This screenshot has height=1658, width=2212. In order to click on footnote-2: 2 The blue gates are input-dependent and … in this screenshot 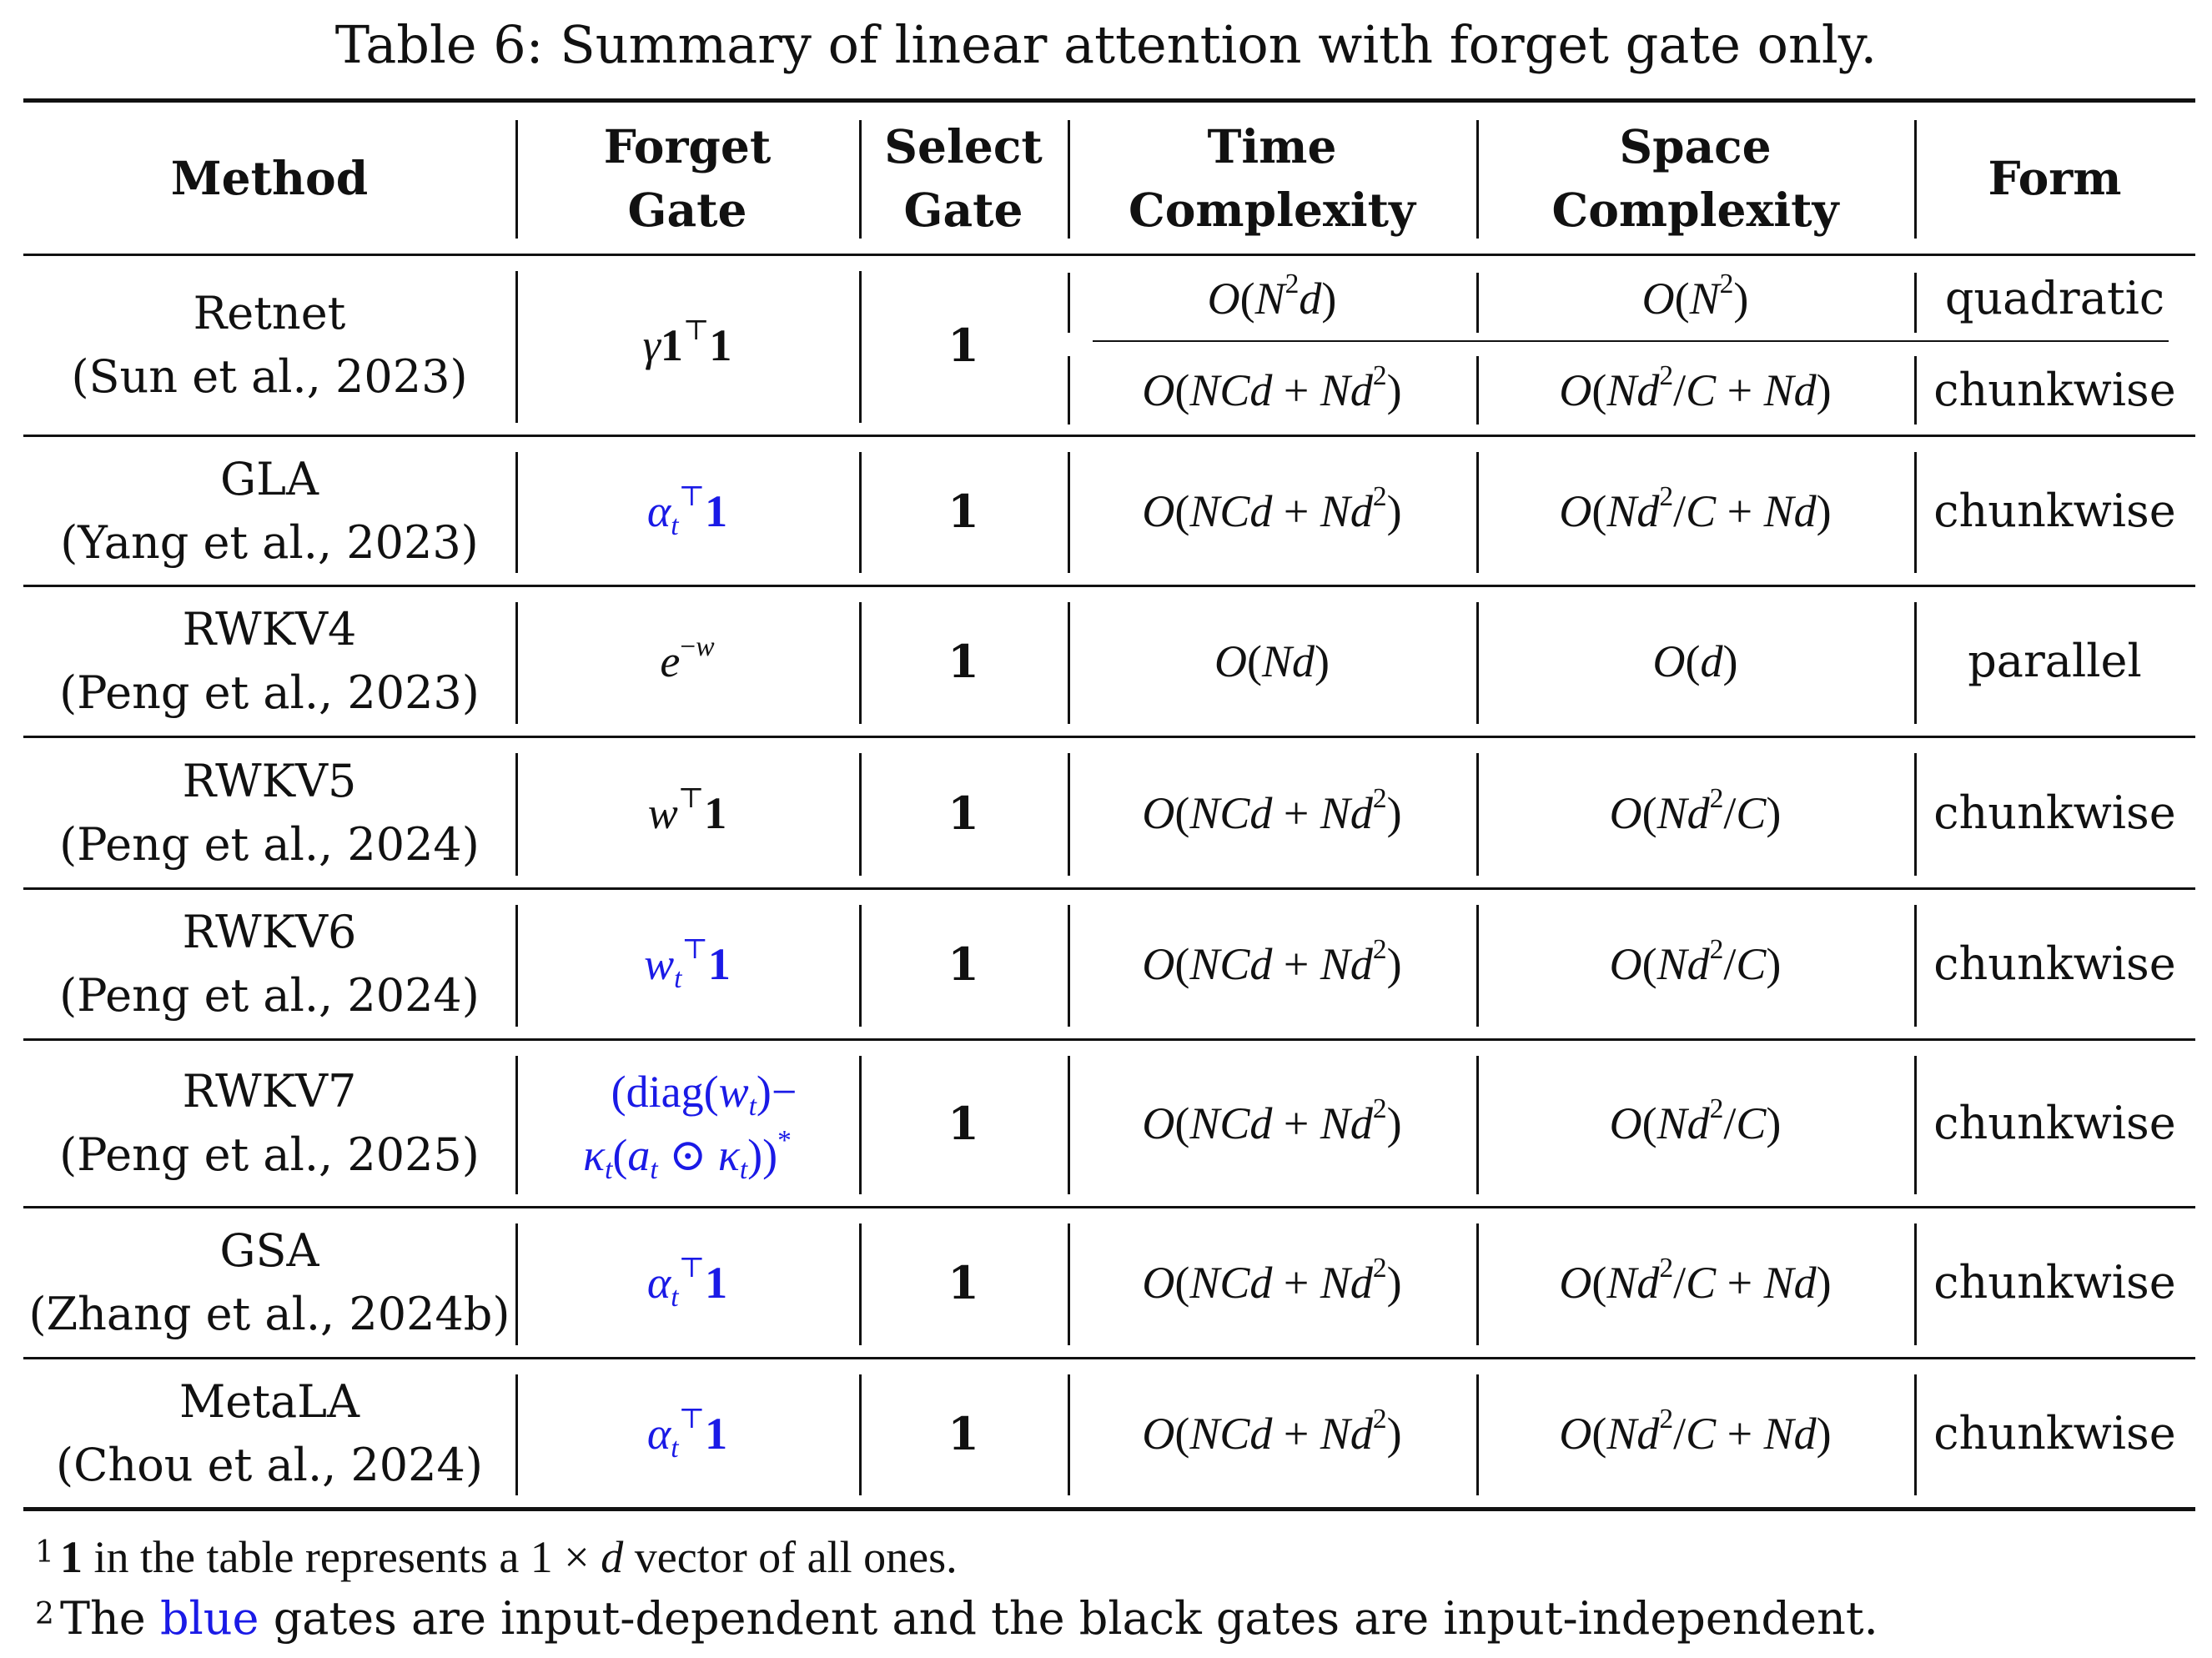, I will do `click(957, 1619)`.